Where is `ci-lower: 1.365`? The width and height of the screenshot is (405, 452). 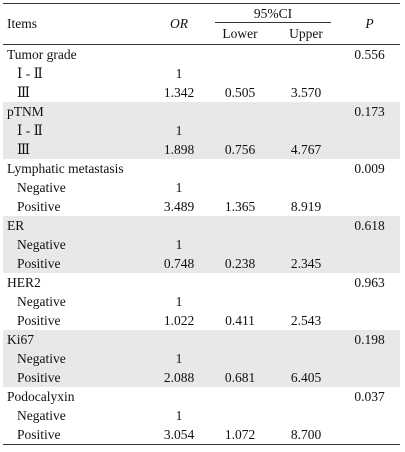
ci-lower: 1.365 is located at coordinates (240, 206).